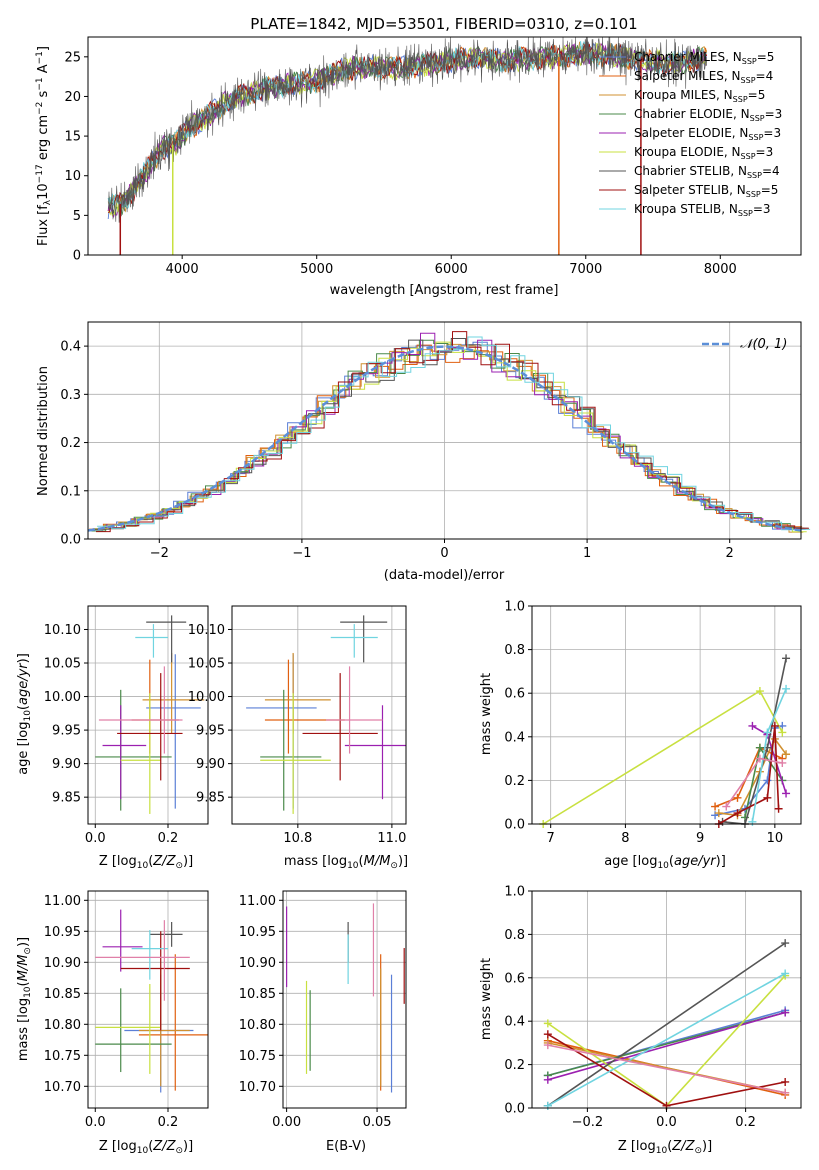 The height and width of the screenshot is (1170, 819). I want to click on y-tick-label: 15, so click(72, 137).